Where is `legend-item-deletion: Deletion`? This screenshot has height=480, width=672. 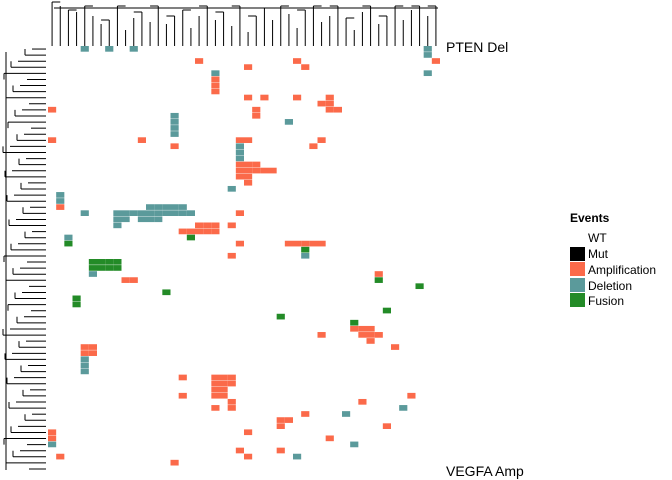
legend-item-deletion: Deletion is located at coordinates (601, 285).